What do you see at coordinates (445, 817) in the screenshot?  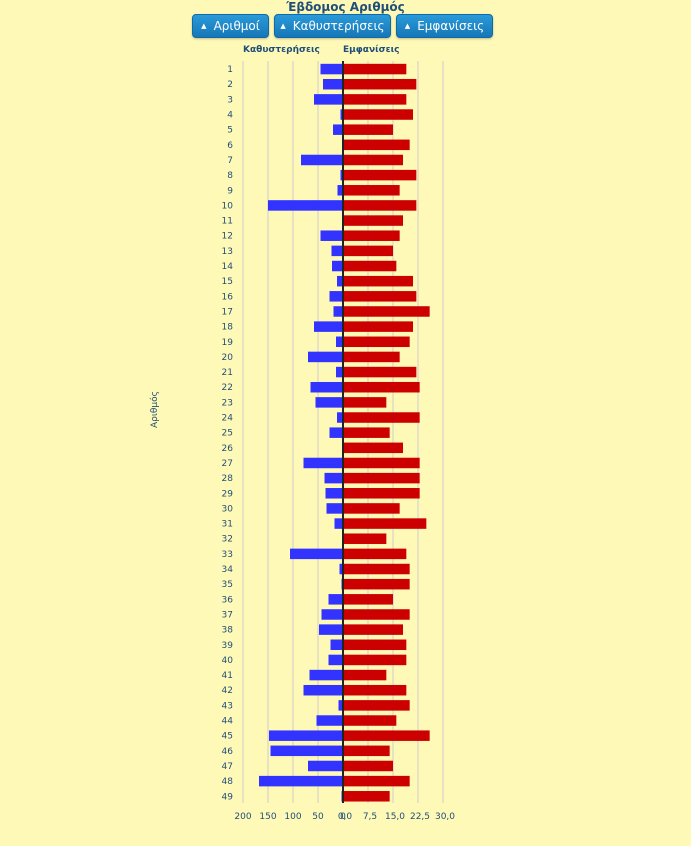 I see `right-tick-label: 30,0` at bounding box center [445, 817].